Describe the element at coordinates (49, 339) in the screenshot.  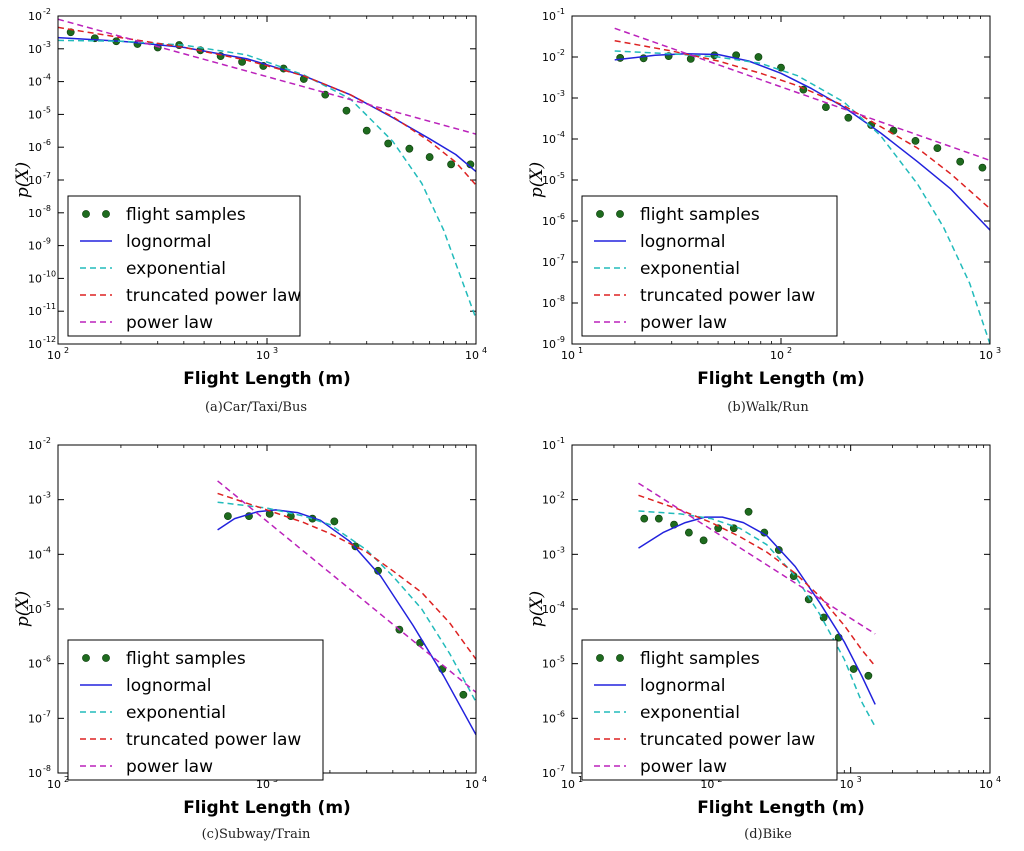
I see `y-tick-exponent: -12` at that location.